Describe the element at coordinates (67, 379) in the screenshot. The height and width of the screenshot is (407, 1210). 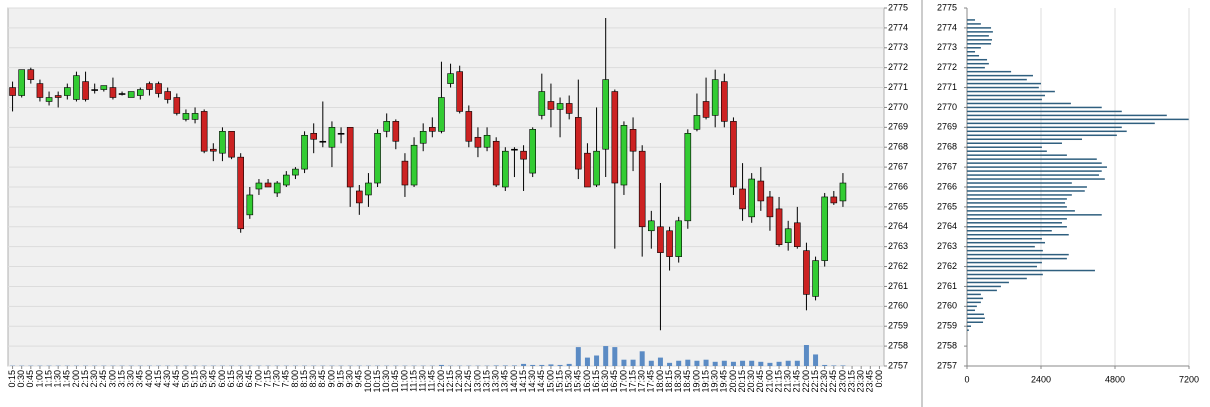
I see `x-tick-label: 1:45` at that location.